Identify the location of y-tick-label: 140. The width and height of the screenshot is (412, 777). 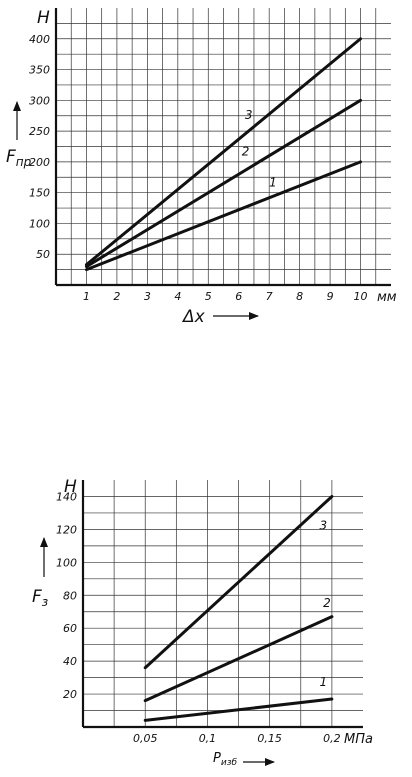
(66, 496).